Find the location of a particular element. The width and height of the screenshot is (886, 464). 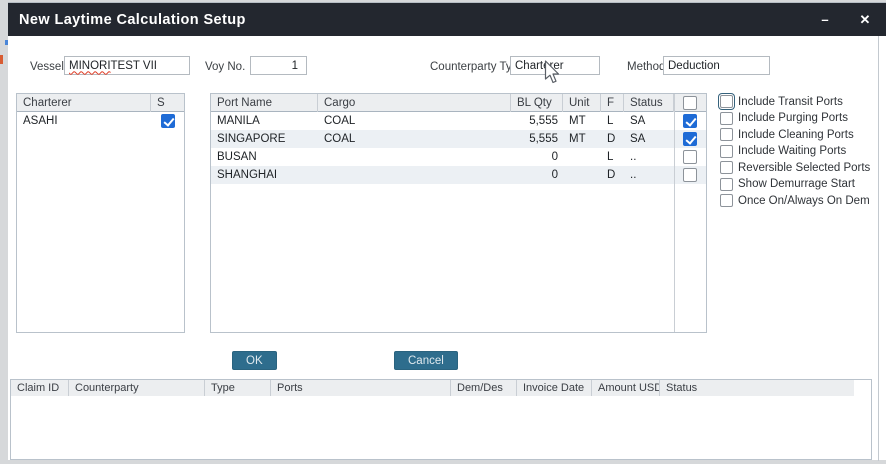

charterer-select-cell is located at coordinates (167, 121).